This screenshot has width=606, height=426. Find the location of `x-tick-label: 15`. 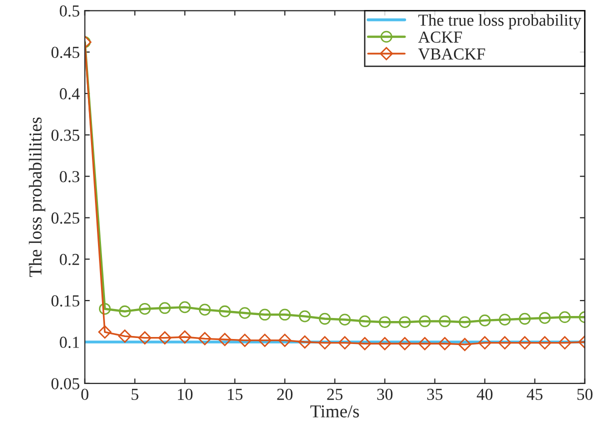

x-tick-label: 15 is located at coordinates (235, 394).